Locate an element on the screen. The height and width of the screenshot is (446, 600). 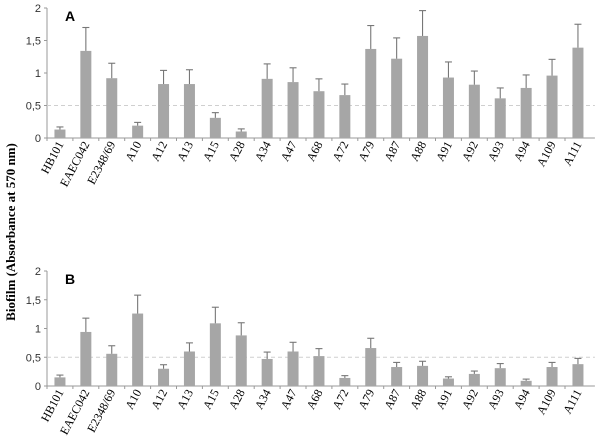
panel-letter: A is located at coordinates (70, 16).